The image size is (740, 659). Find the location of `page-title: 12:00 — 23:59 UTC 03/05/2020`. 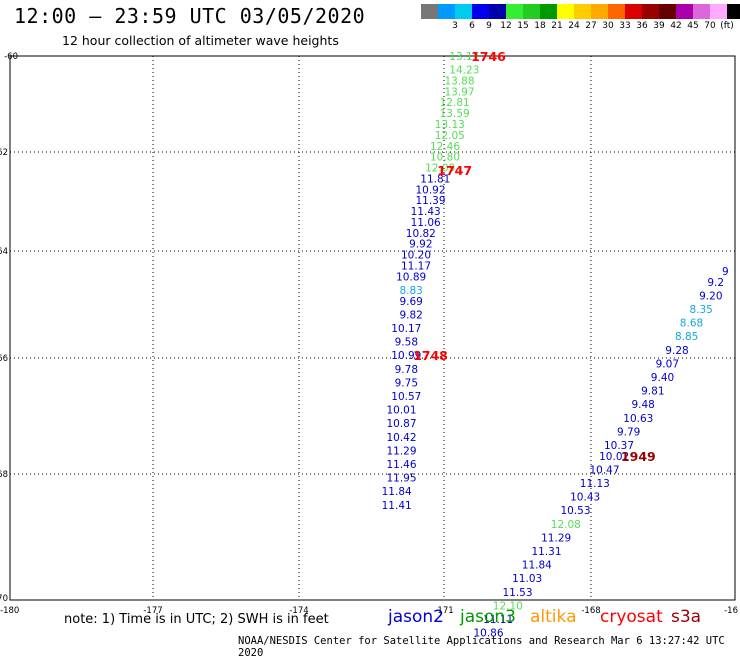

page-title: 12:00 — 23:59 UTC 03/05/2020 is located at coordinates (190, 16).